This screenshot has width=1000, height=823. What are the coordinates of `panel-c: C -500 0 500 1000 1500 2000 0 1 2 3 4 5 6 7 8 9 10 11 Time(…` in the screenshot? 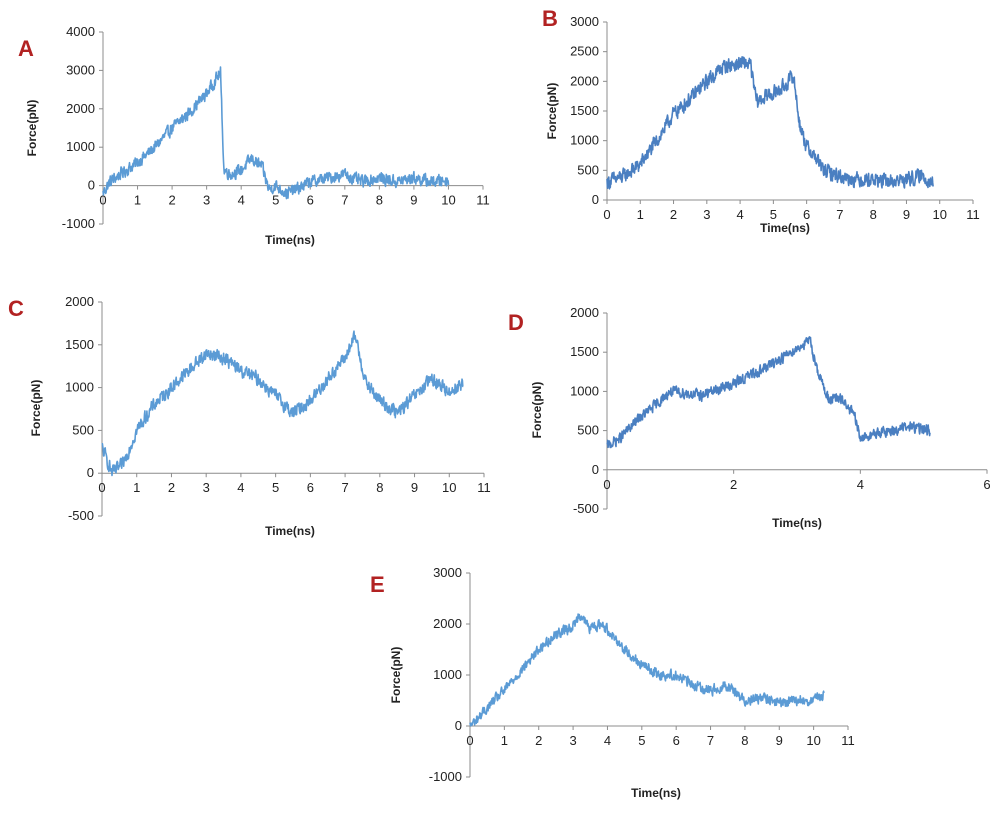 It's located at (249, 416).